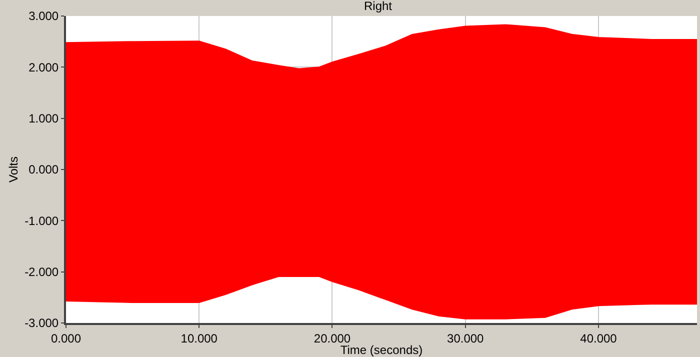 This screenshot has height=357, width=700. I want to click on y-tick-label: 0.000, so click(43, 169).